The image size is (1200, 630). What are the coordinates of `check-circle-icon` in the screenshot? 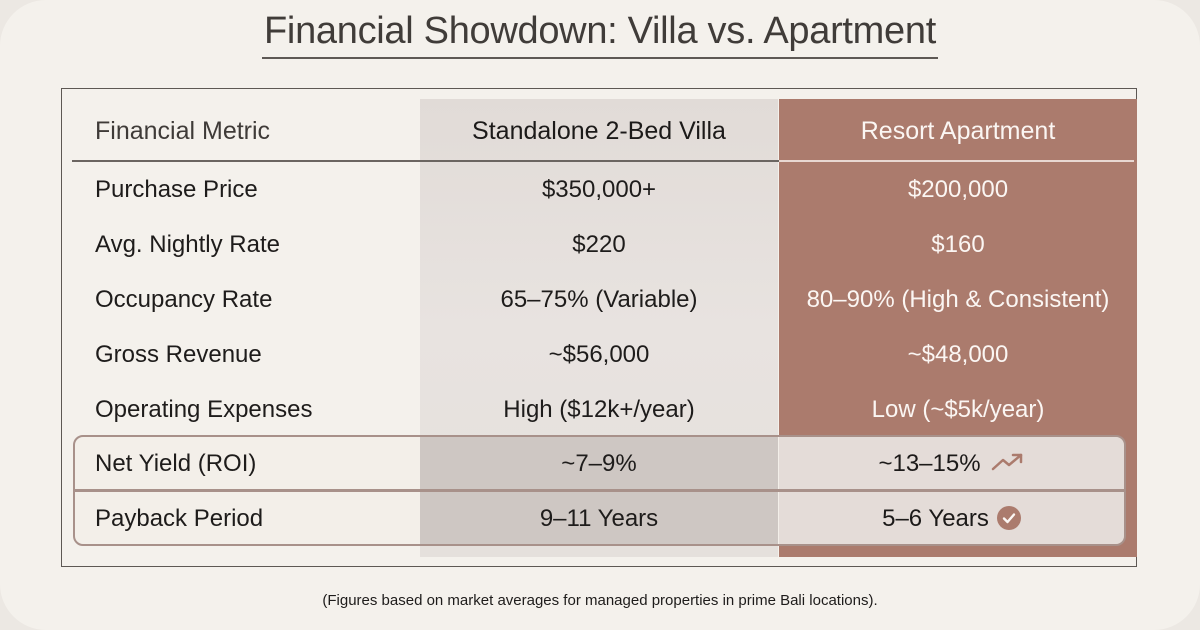 It's located at (1008, 517).